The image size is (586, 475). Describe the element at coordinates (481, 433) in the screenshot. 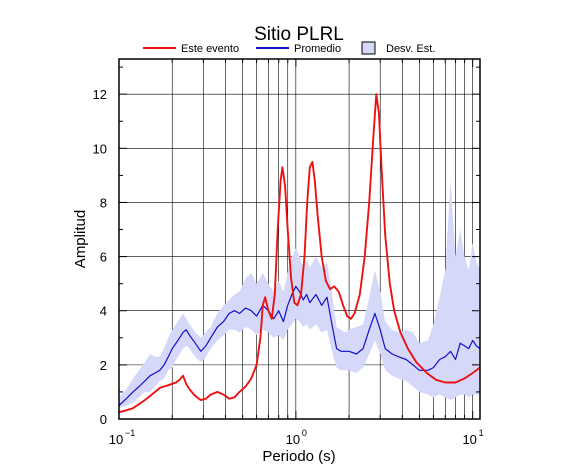

I see `x-tick-exponent: 1` at that location.